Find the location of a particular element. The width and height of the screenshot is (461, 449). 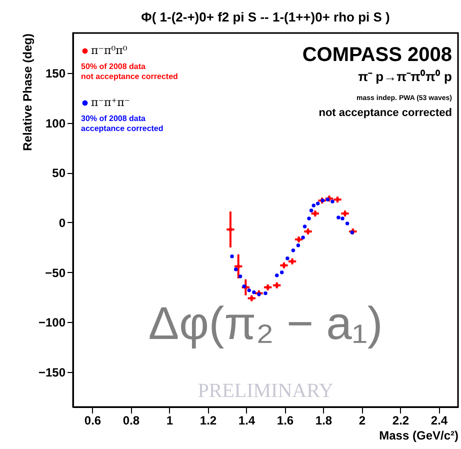

annotation: Δφ(π₂ − a₁) is located at coordinates (265, 323).